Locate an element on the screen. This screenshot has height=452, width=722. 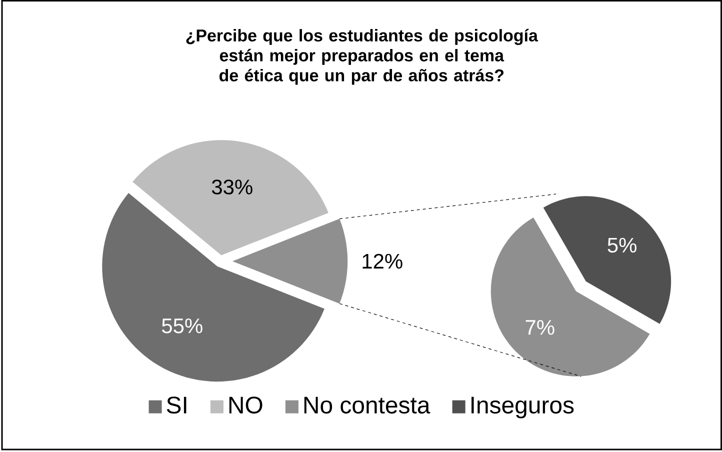
data-label: 12% is located at coordinates (382, 261).